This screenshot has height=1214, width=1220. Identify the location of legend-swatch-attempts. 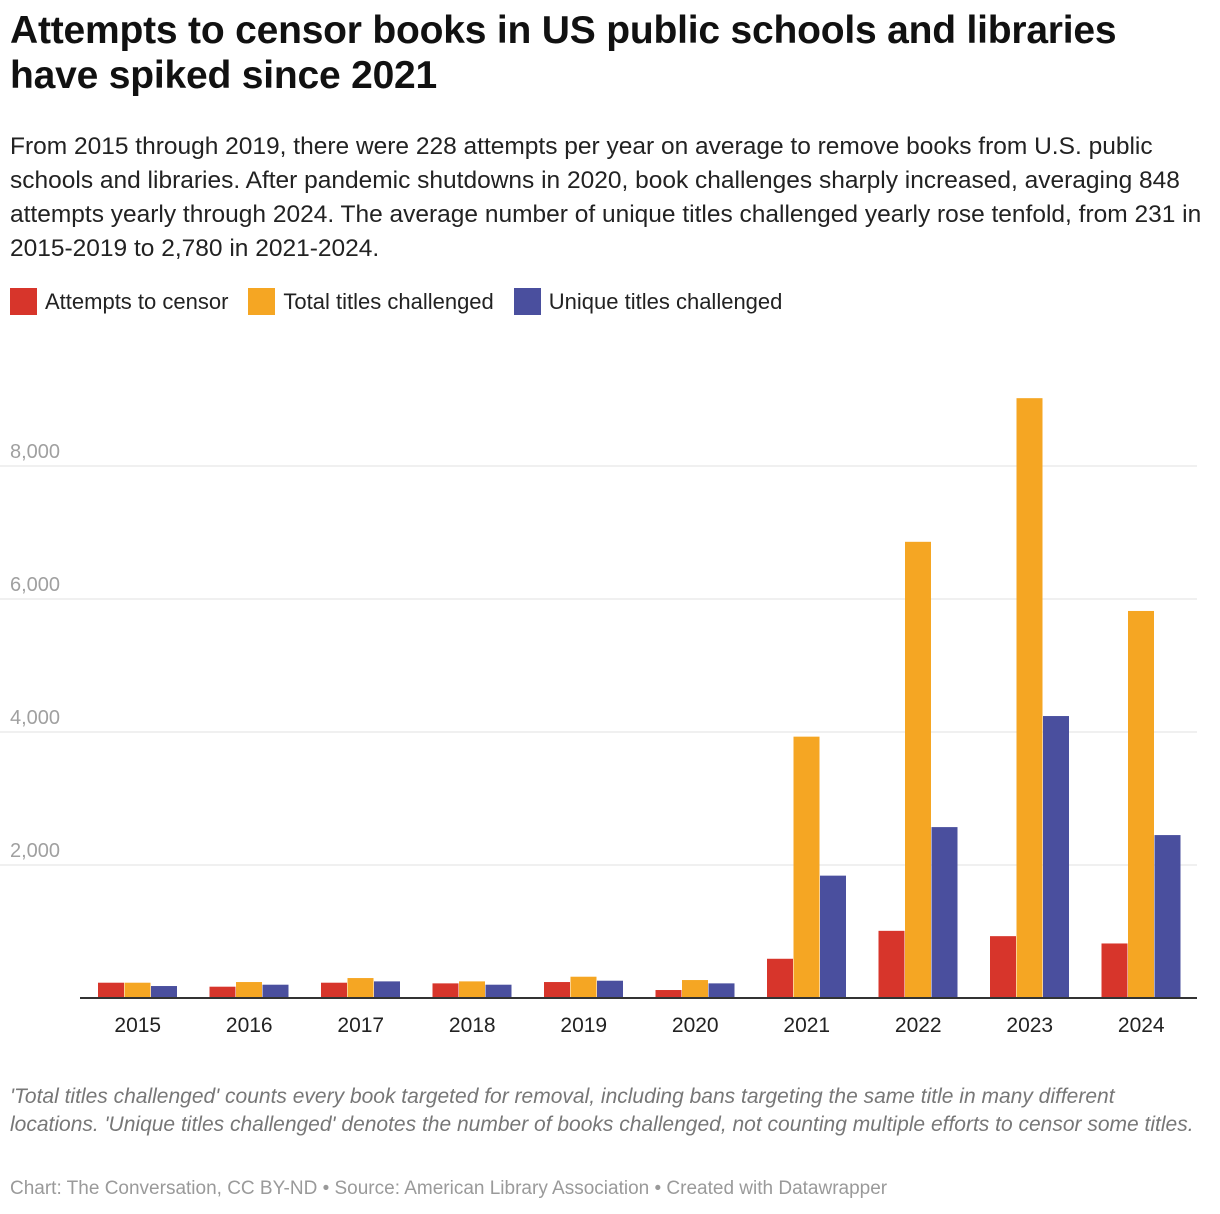
(23, 301).